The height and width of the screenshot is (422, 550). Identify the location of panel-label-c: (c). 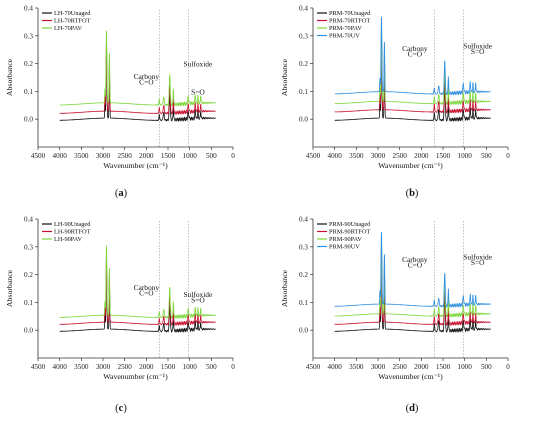
(121, 408).